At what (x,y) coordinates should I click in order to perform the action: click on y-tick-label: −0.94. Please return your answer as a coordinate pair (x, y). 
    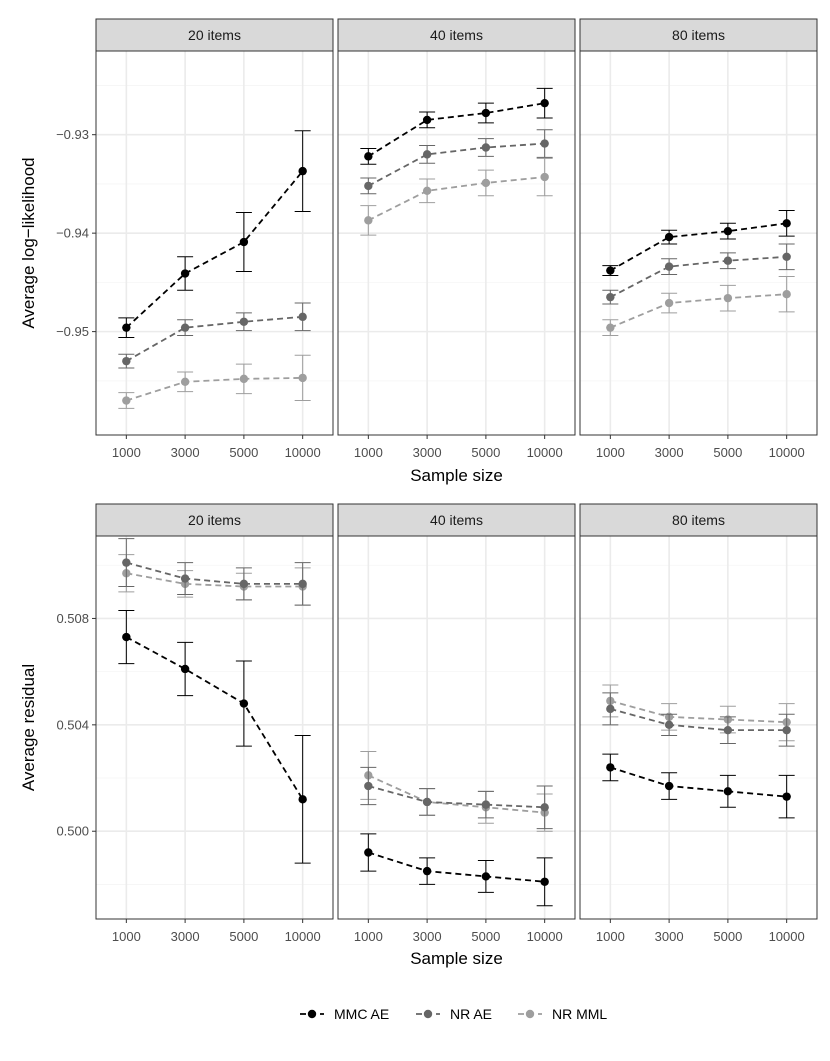
    Looking at the image, I should click on (72, 233).